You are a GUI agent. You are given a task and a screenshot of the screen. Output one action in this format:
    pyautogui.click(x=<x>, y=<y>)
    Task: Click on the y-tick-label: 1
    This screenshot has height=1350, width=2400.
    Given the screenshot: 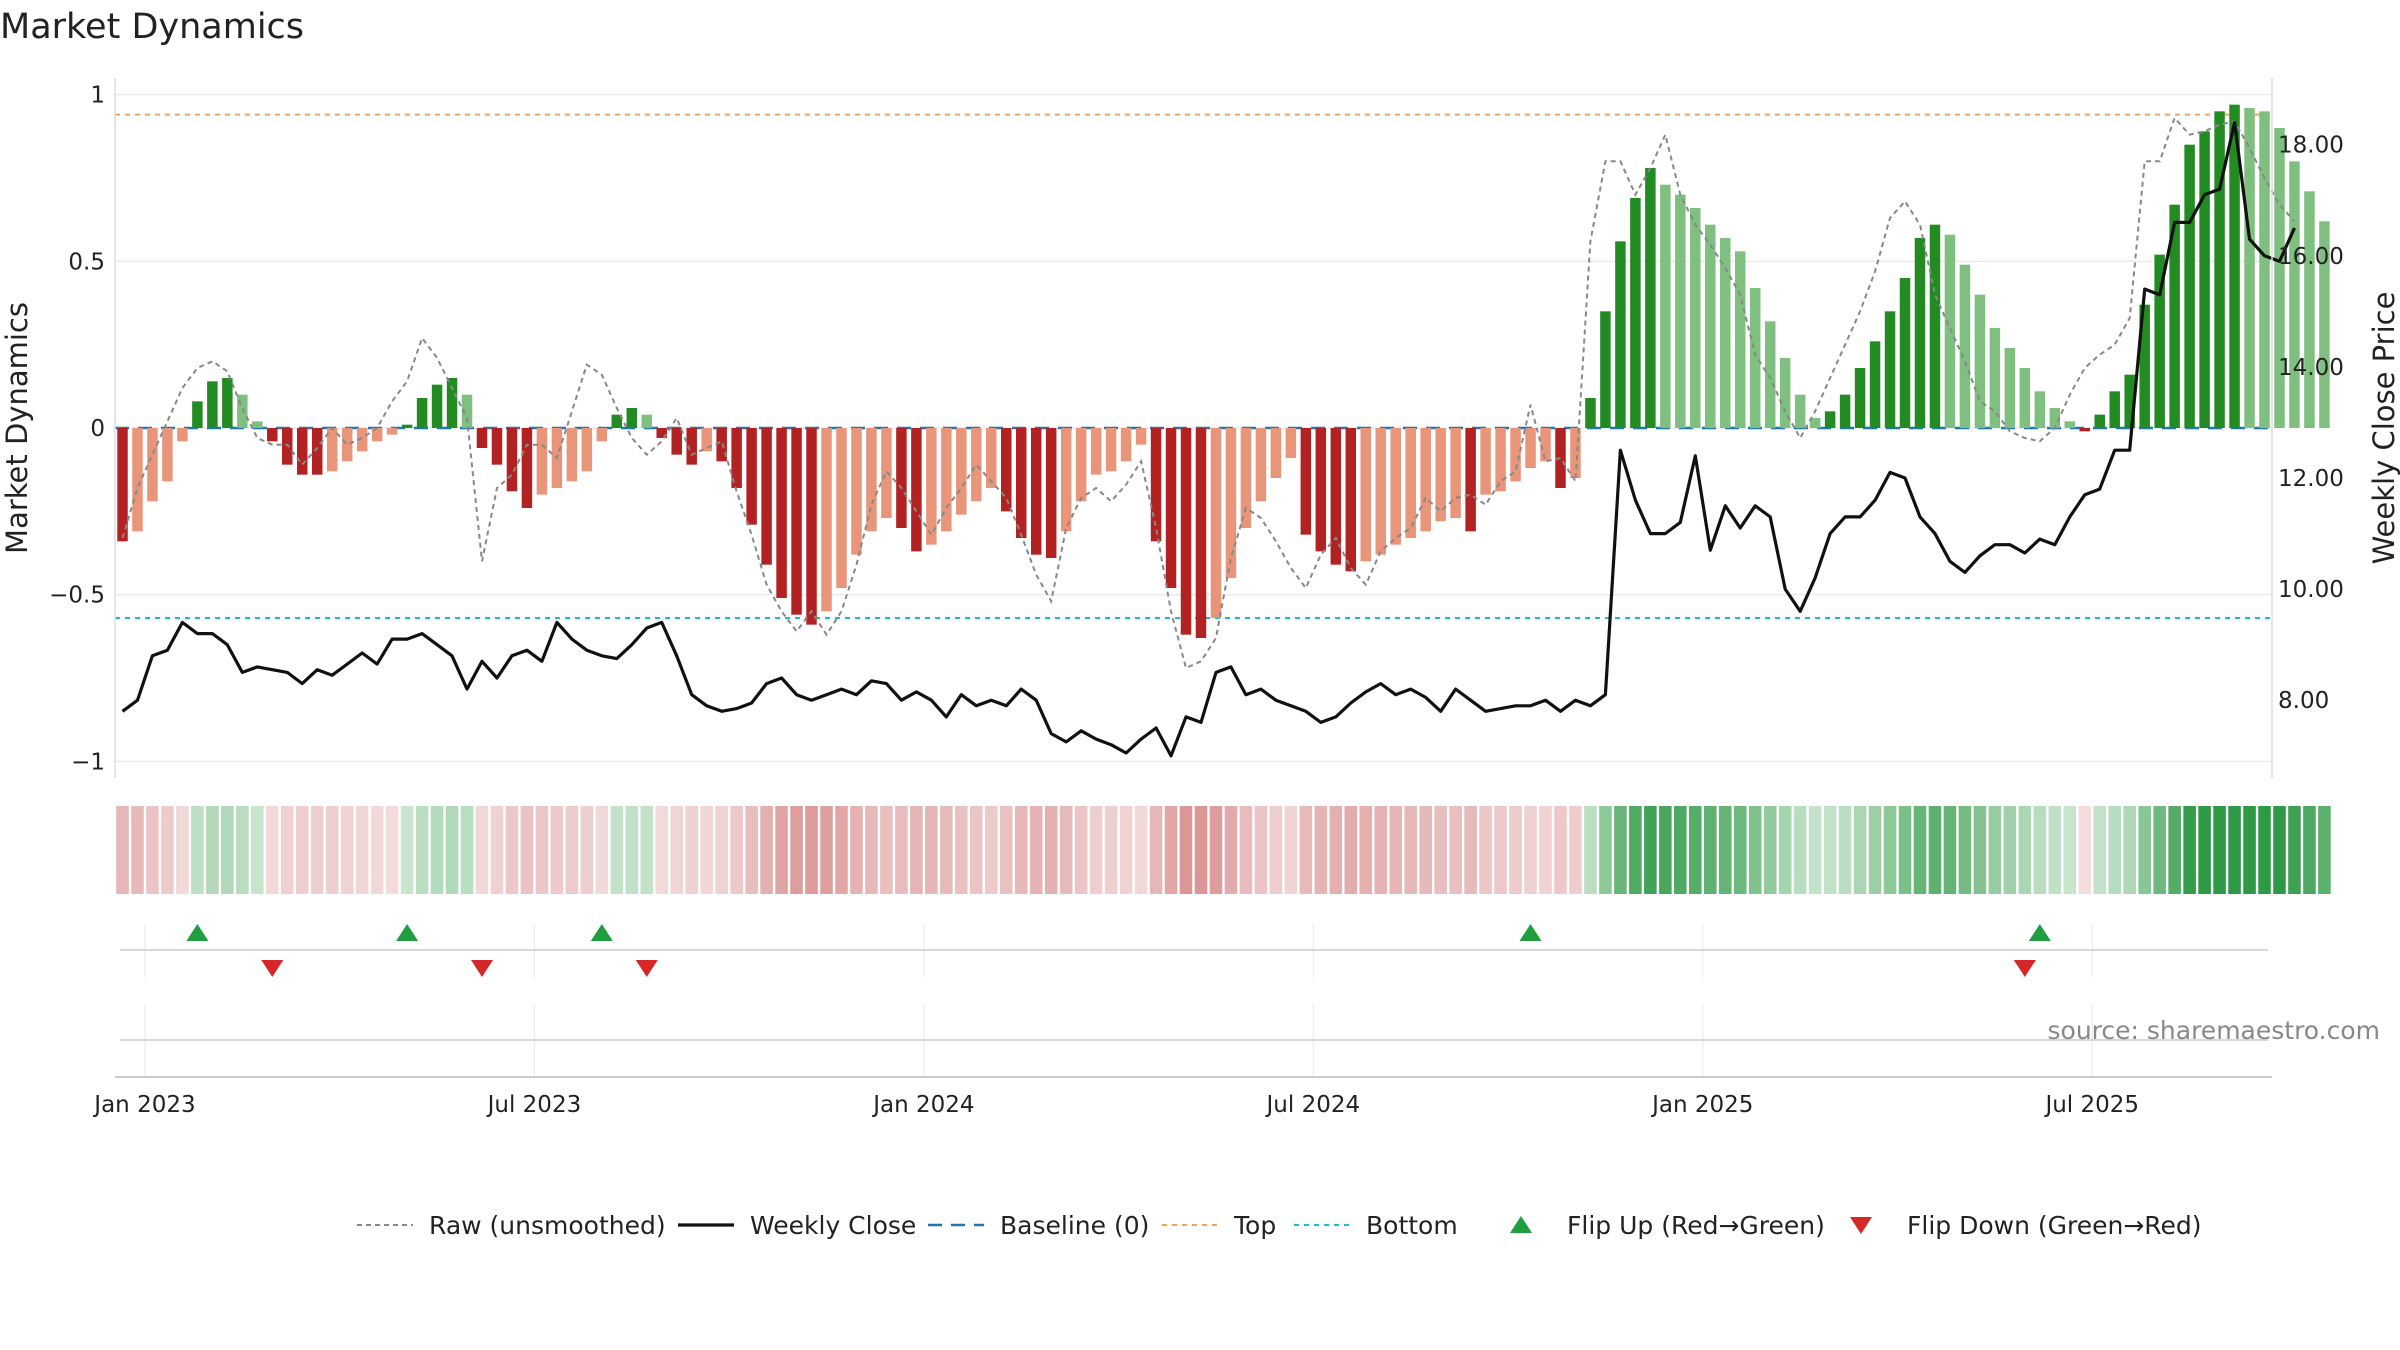 What is the action you would take?
    pyautogui.click(x=97, y=96)
    